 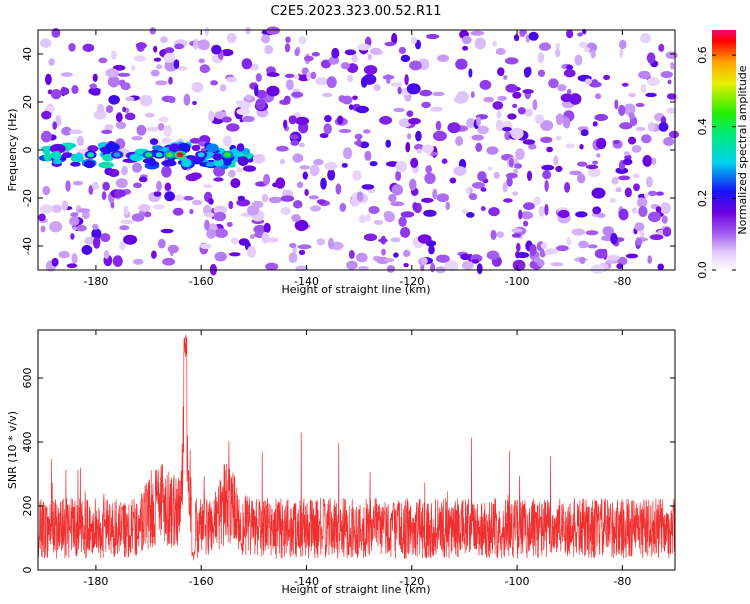 I want to click on colorbar-tick-label: 0.6, so click(x=702, y=55).